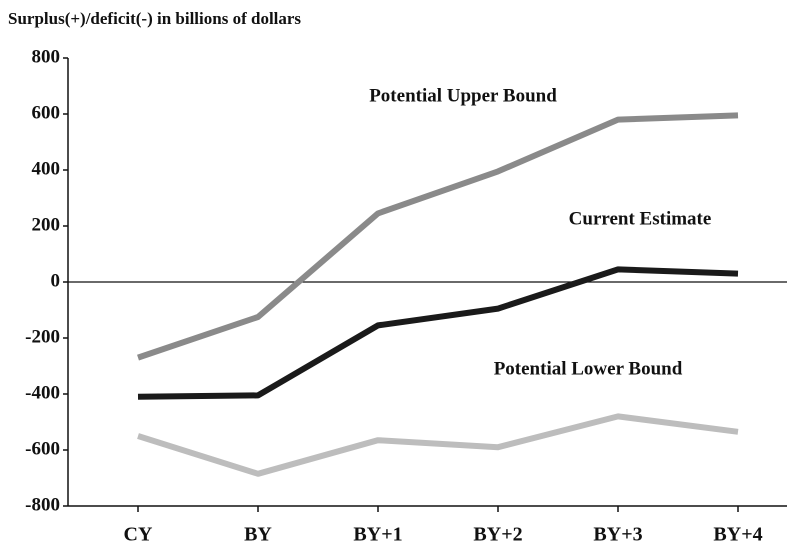  Describe the element at coordinates (56, 280) in the screenshot. I see `y-tick-label: 0` at that location.